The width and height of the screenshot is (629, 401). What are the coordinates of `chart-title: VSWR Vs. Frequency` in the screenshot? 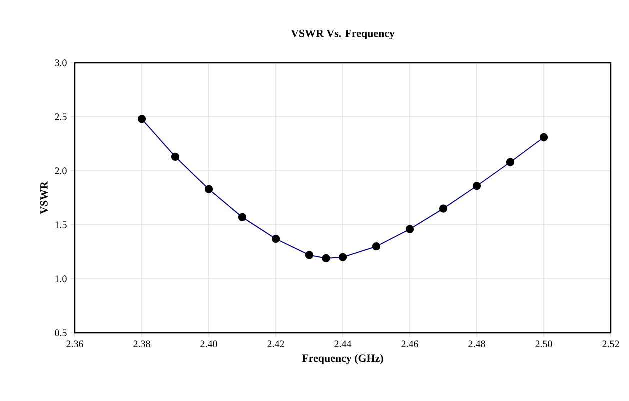 It's located at (343, 35).